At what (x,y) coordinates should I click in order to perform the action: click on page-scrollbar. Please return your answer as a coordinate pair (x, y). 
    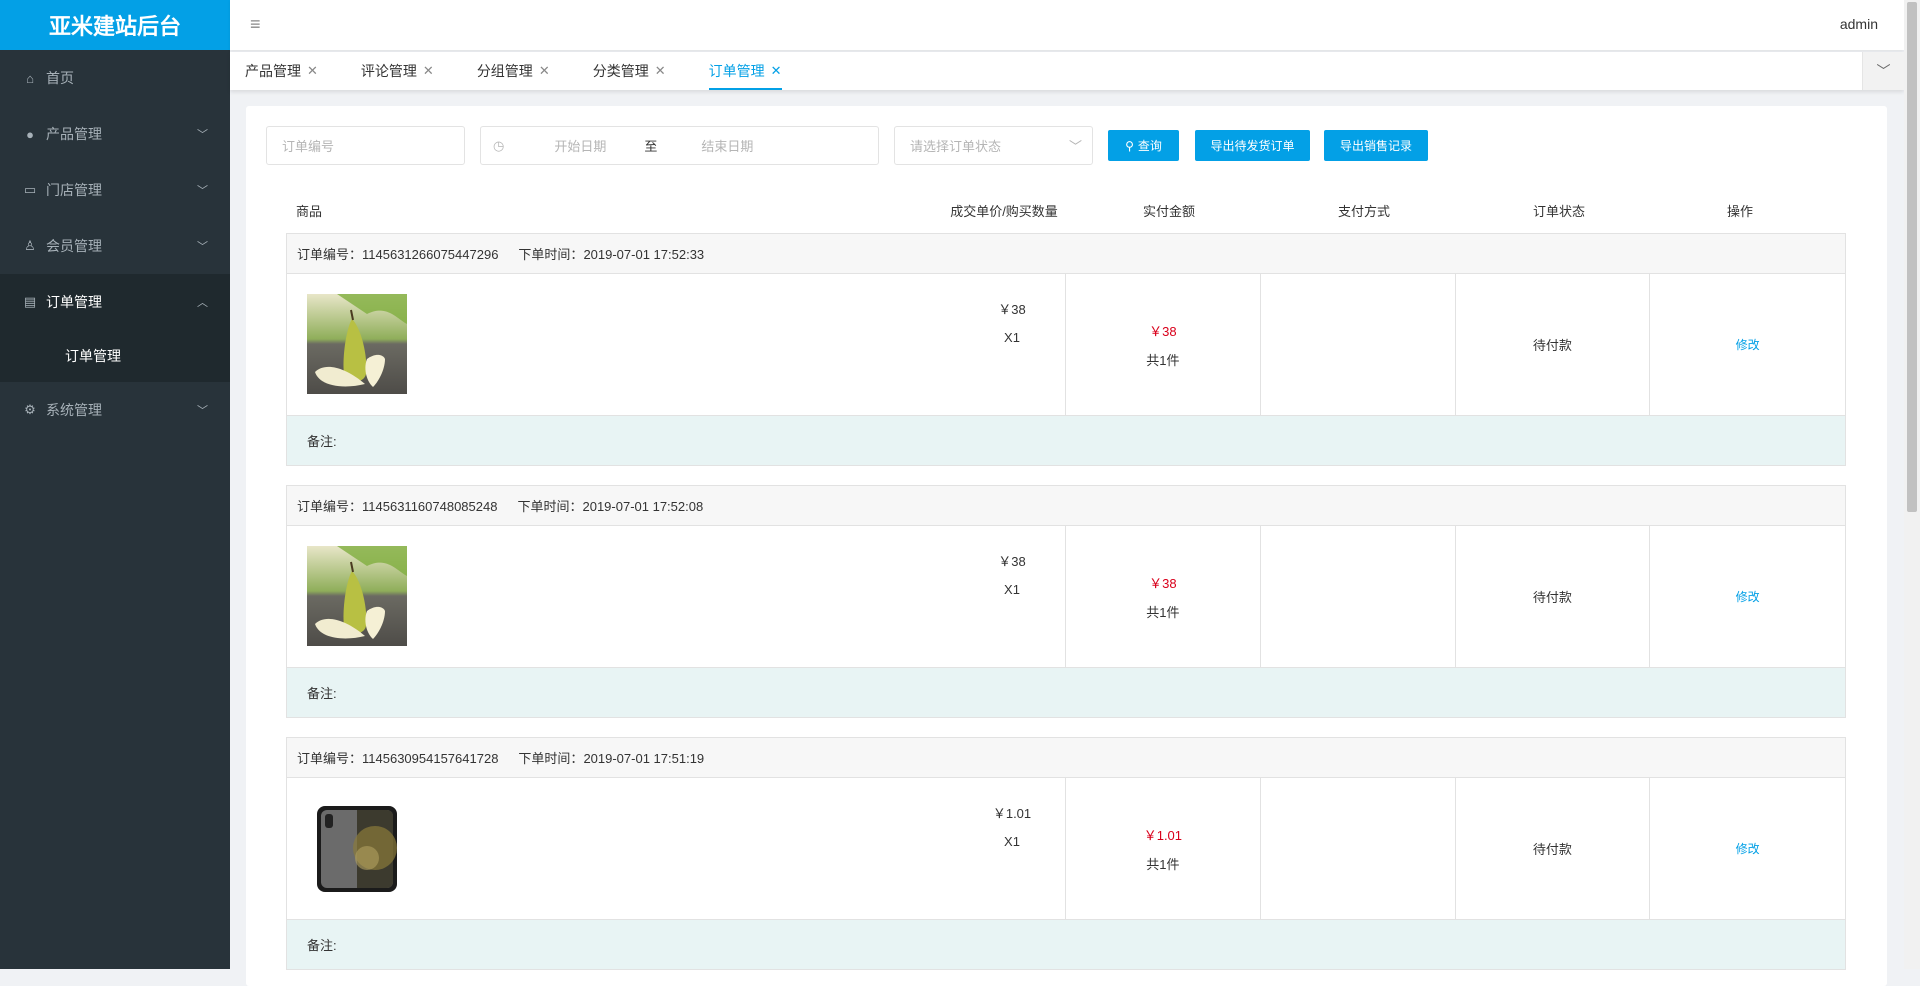
    Looking at the image, I should click on (1912, 484).